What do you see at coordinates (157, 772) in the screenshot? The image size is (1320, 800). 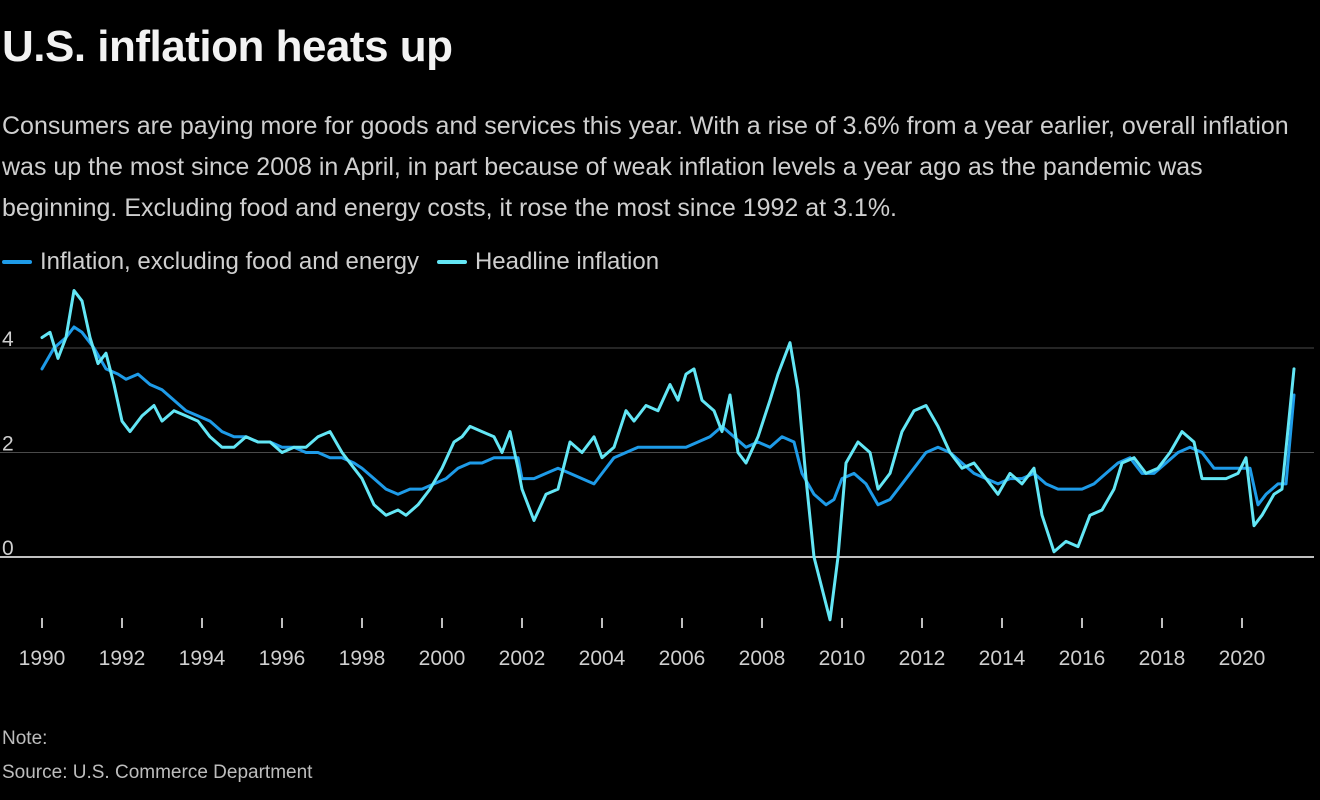 I see `chart-source: Source: U.S. Commerce Department` at bounding box center [157, 772].